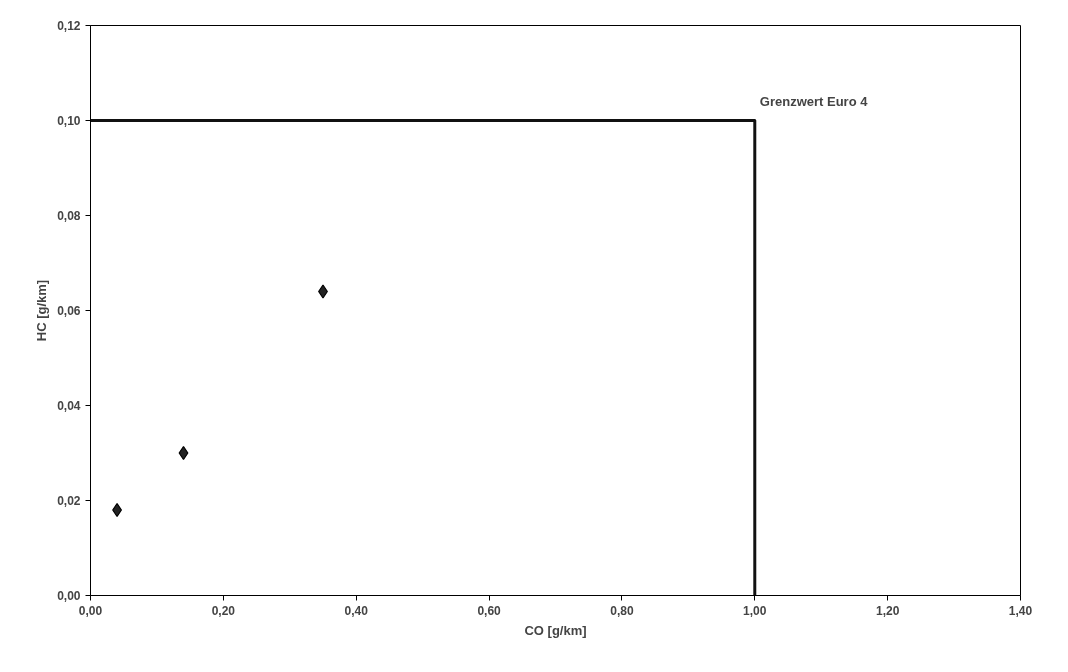  Describe the element at coordinates (1020, 610) in the screenshot. I see `x-tick-label: 1,40` at that location.